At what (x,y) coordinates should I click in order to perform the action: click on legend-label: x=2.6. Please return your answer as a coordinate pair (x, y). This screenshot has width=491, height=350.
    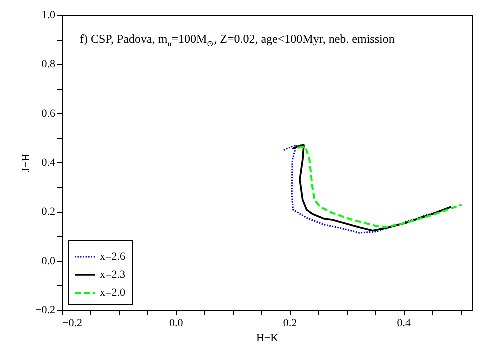
    Looking at the image, I should click on (113, 257).